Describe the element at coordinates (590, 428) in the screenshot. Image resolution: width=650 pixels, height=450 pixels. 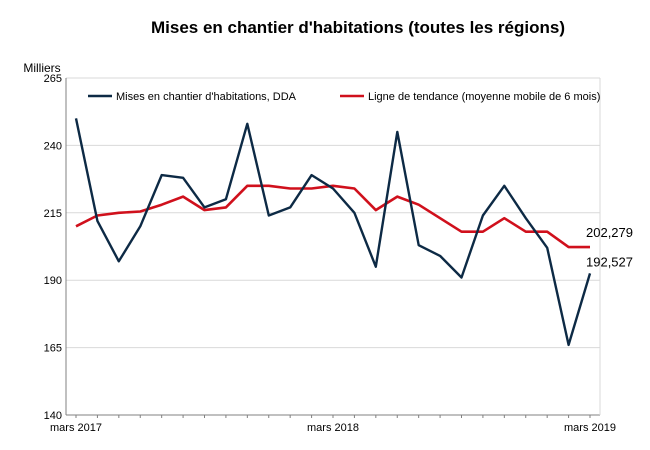
I see `x-tick-label: mars 2019` at that location.